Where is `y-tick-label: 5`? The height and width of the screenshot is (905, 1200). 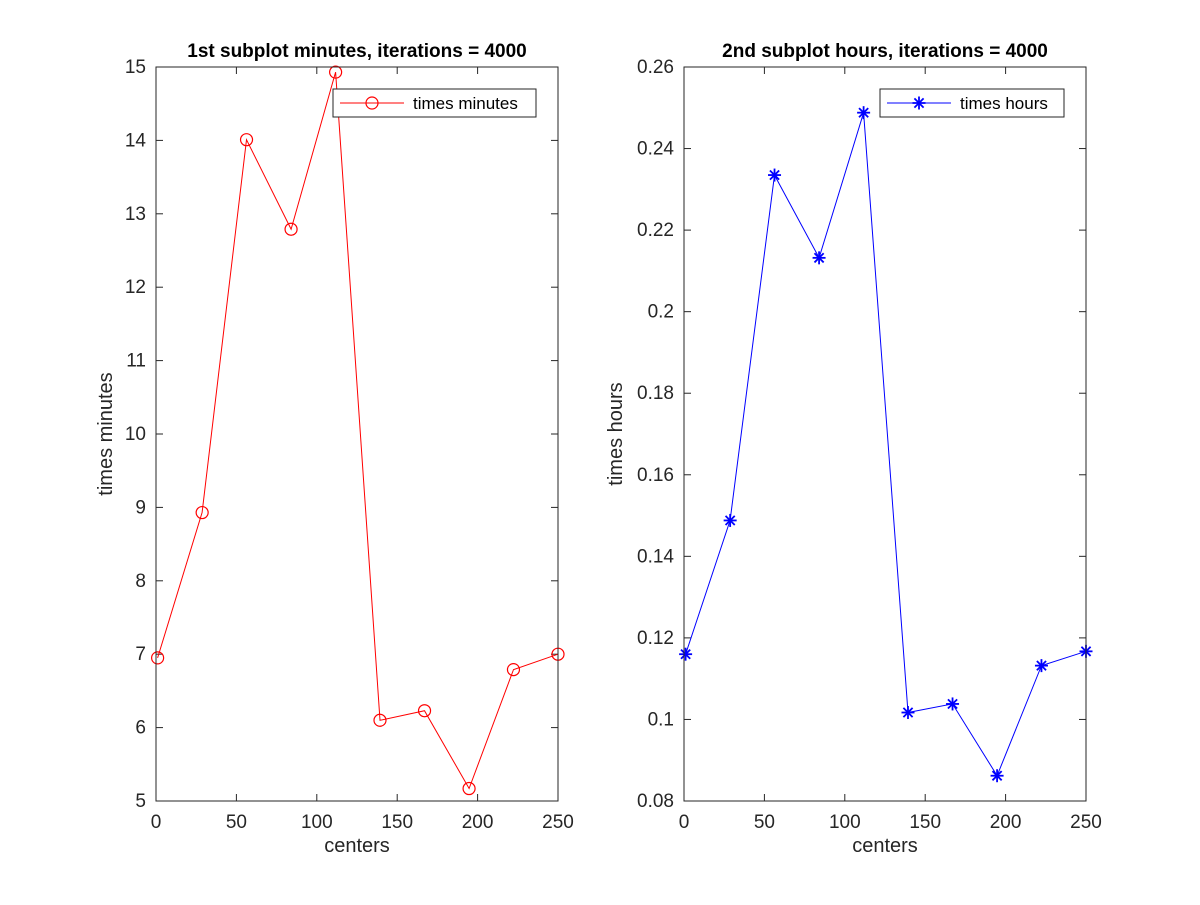
y-tick-label: 5 is located at coordinates (140, 801).